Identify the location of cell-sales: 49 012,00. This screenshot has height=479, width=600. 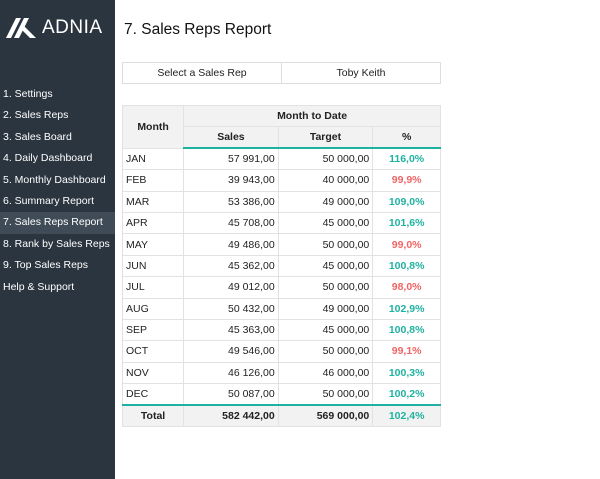
(231, 287).